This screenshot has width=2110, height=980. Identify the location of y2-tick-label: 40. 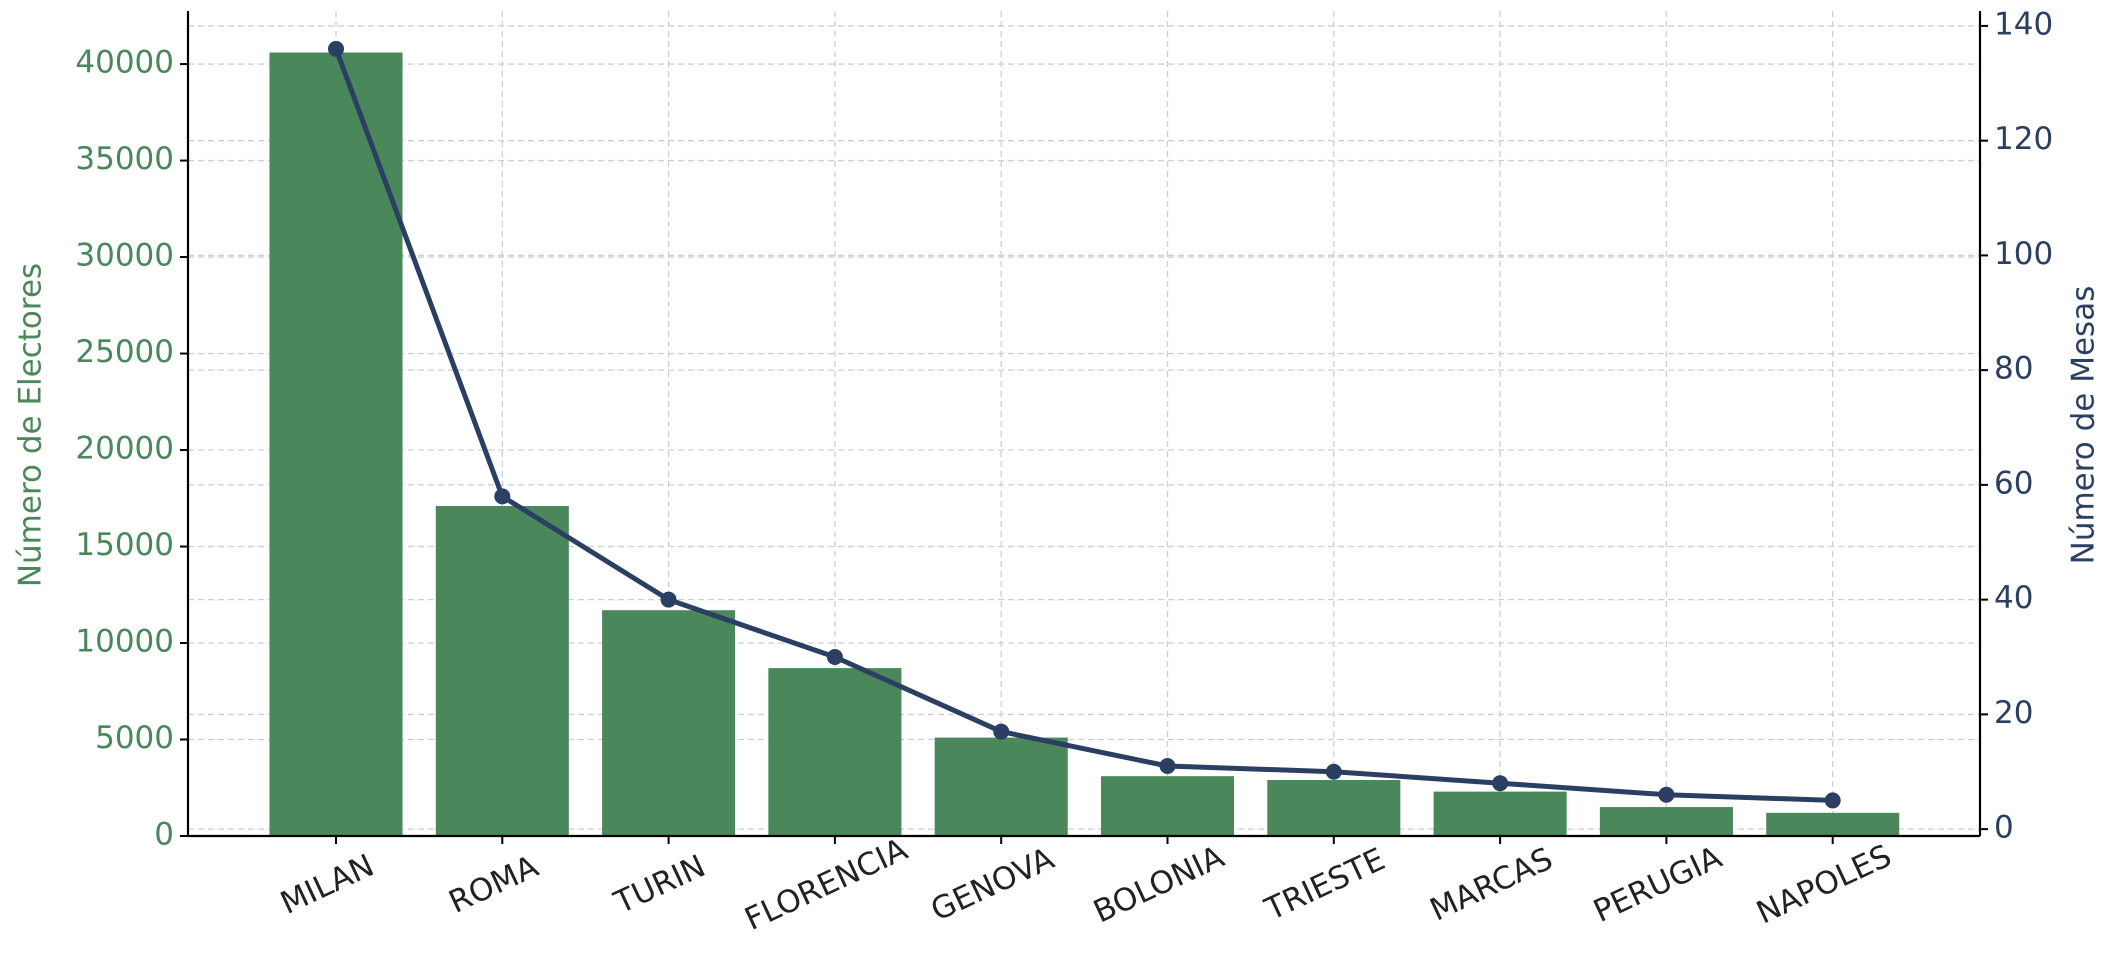
(2013, 598).